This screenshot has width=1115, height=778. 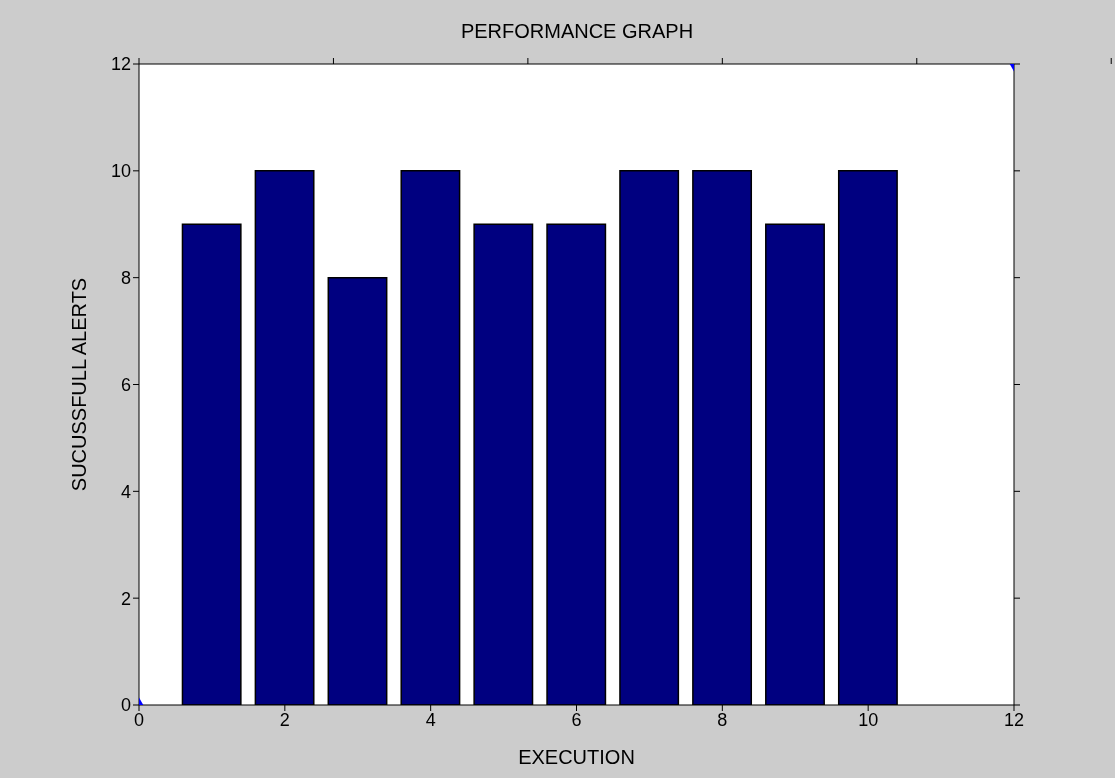 What do you see at coordinates (120, 171) in the screenshot?
I see `y-tick-label: 10` at bounding box center [120, 171].